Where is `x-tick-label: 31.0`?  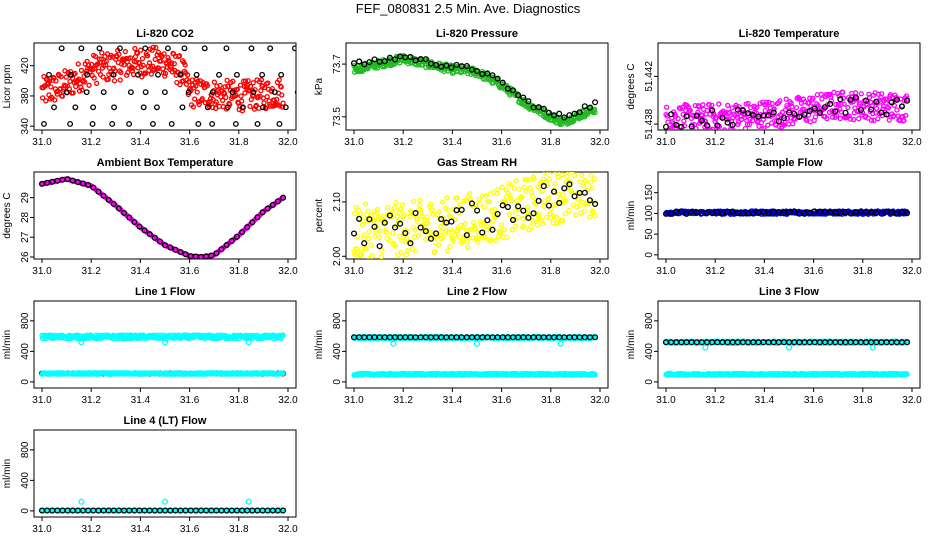 x-tick-label: 31.0 is located at coordinates (666, 271).